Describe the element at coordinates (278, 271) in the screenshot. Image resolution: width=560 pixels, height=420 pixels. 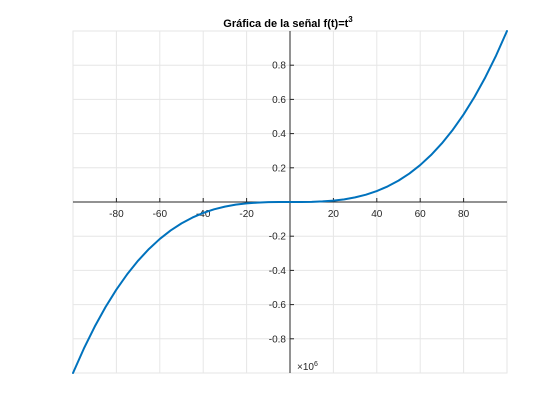
I see `y-tick-label-2: -0.4` at that location.